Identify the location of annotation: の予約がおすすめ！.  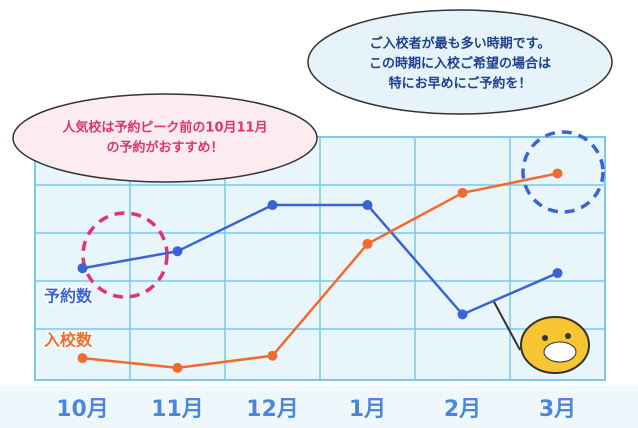
(164, 148).